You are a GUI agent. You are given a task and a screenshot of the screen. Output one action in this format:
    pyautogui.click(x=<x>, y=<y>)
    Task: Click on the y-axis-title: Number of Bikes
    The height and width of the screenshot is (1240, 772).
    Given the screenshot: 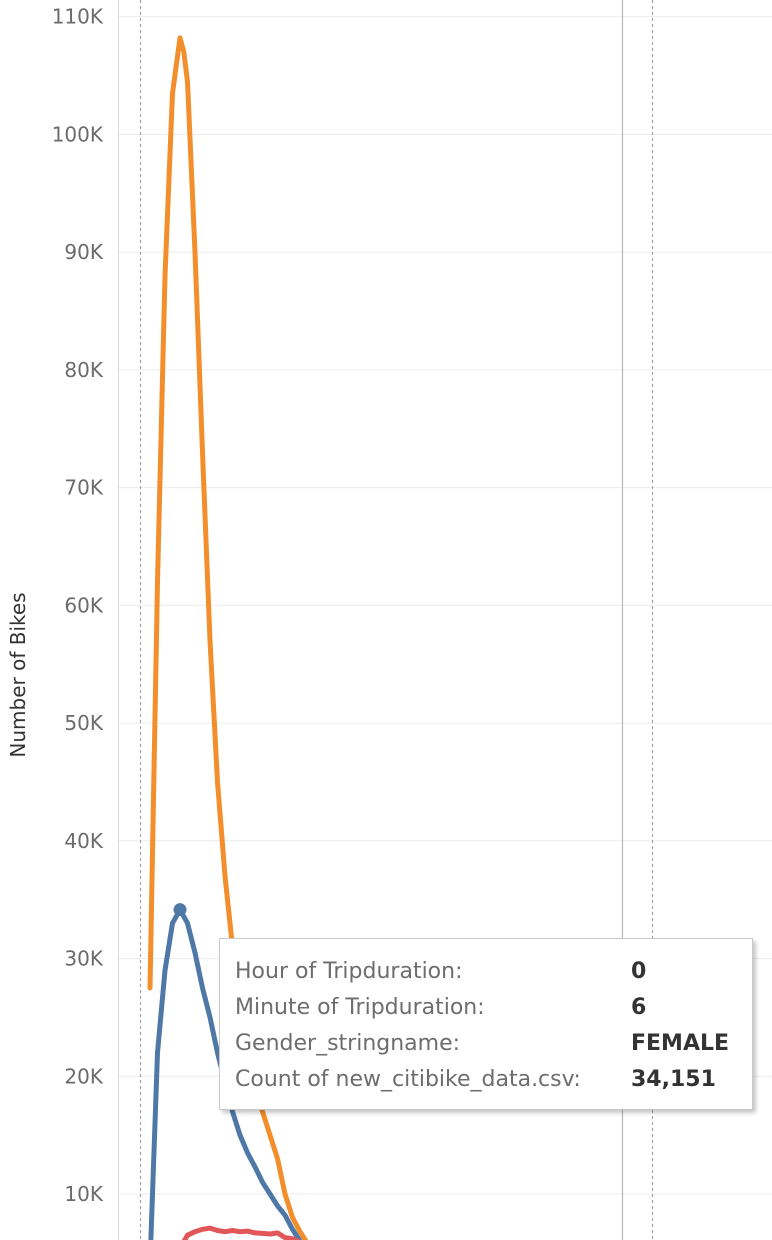 What is the action you would take?
    pyautogui.click(x=18, y=674)
    